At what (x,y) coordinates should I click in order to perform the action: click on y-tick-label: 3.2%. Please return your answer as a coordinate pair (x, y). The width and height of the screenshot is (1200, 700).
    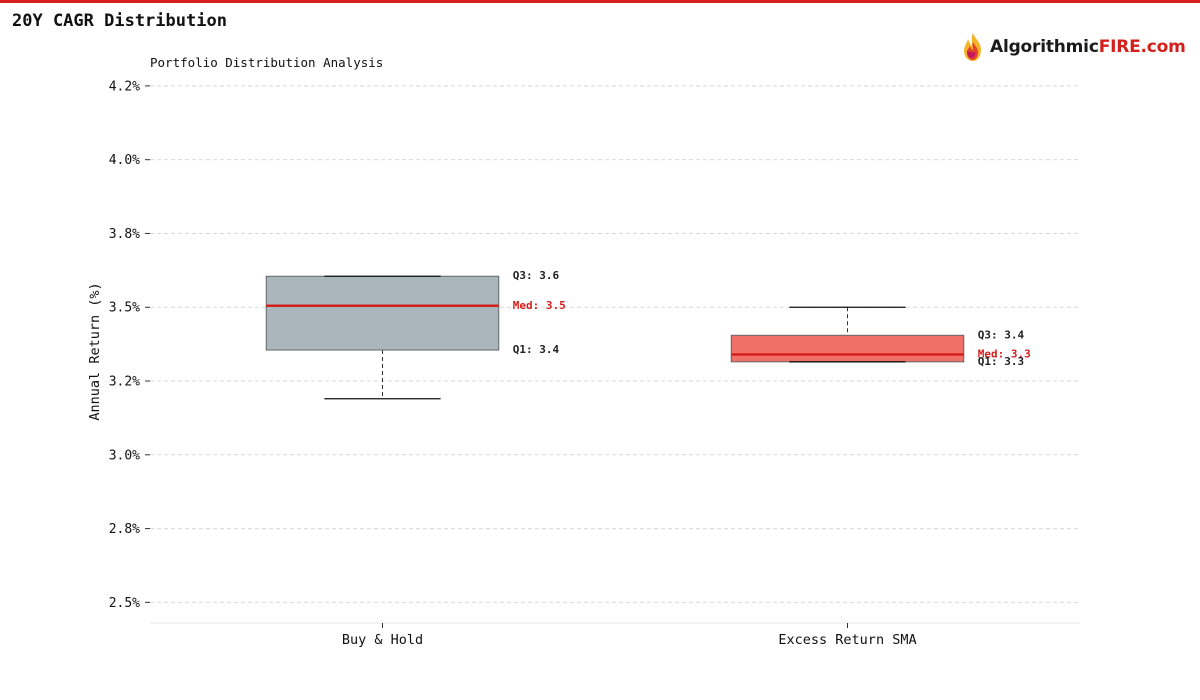
    Looking at the image, I should click on (124, 382).